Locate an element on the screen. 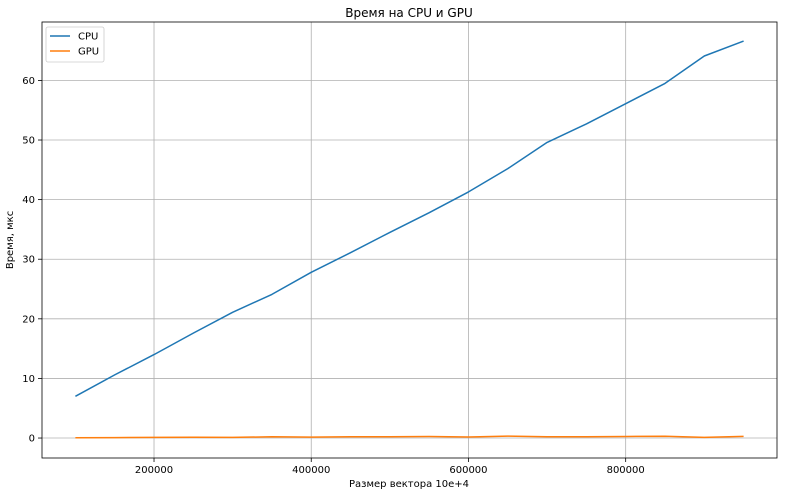 This screenshot has height=496, width=786. legend: CPU GPU is located at coordinates (75, 44).